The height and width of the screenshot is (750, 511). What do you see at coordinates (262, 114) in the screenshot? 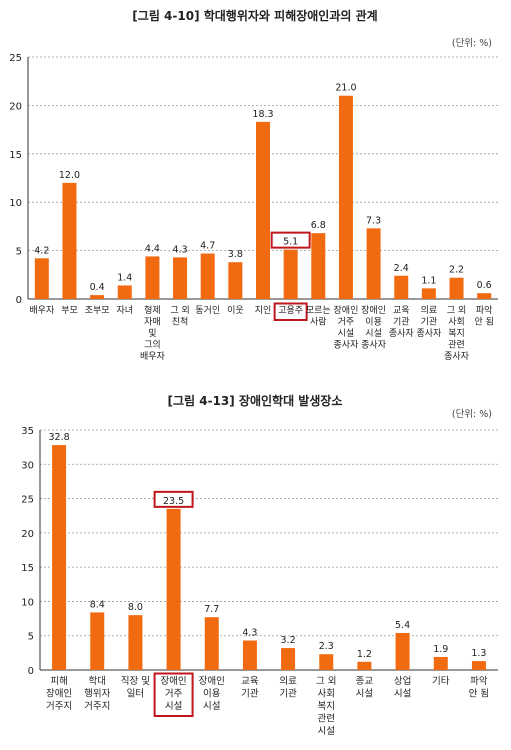
I see `value-label: 18.3` at bounding box center [262, 114].